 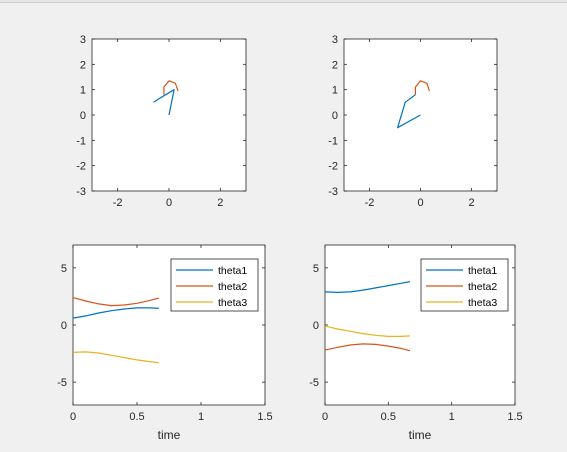 I want to click on window-top-edge, so click(x=283, y=1).